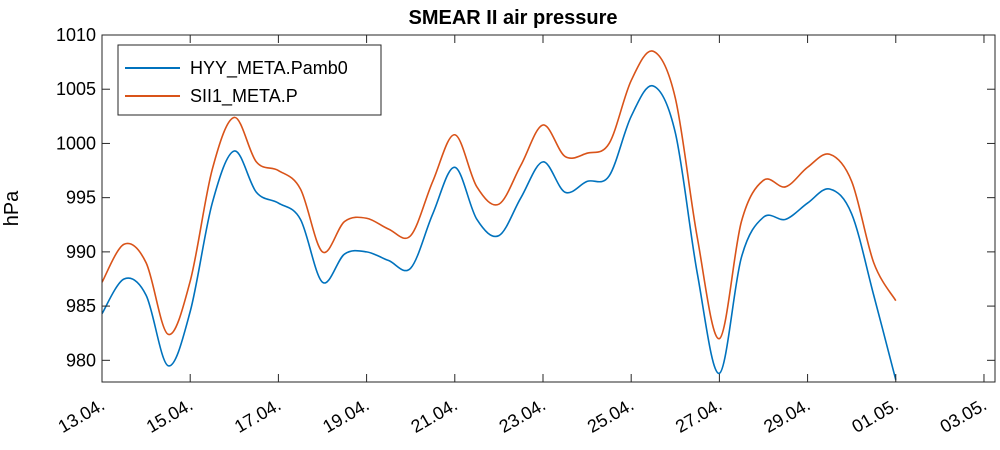 Image resolution: width=1000 pixels, height=450 pixels. Describe the element at coordinates (786, 416) in the screenshot. I see `x-tick-label: 29.04.` at that location.